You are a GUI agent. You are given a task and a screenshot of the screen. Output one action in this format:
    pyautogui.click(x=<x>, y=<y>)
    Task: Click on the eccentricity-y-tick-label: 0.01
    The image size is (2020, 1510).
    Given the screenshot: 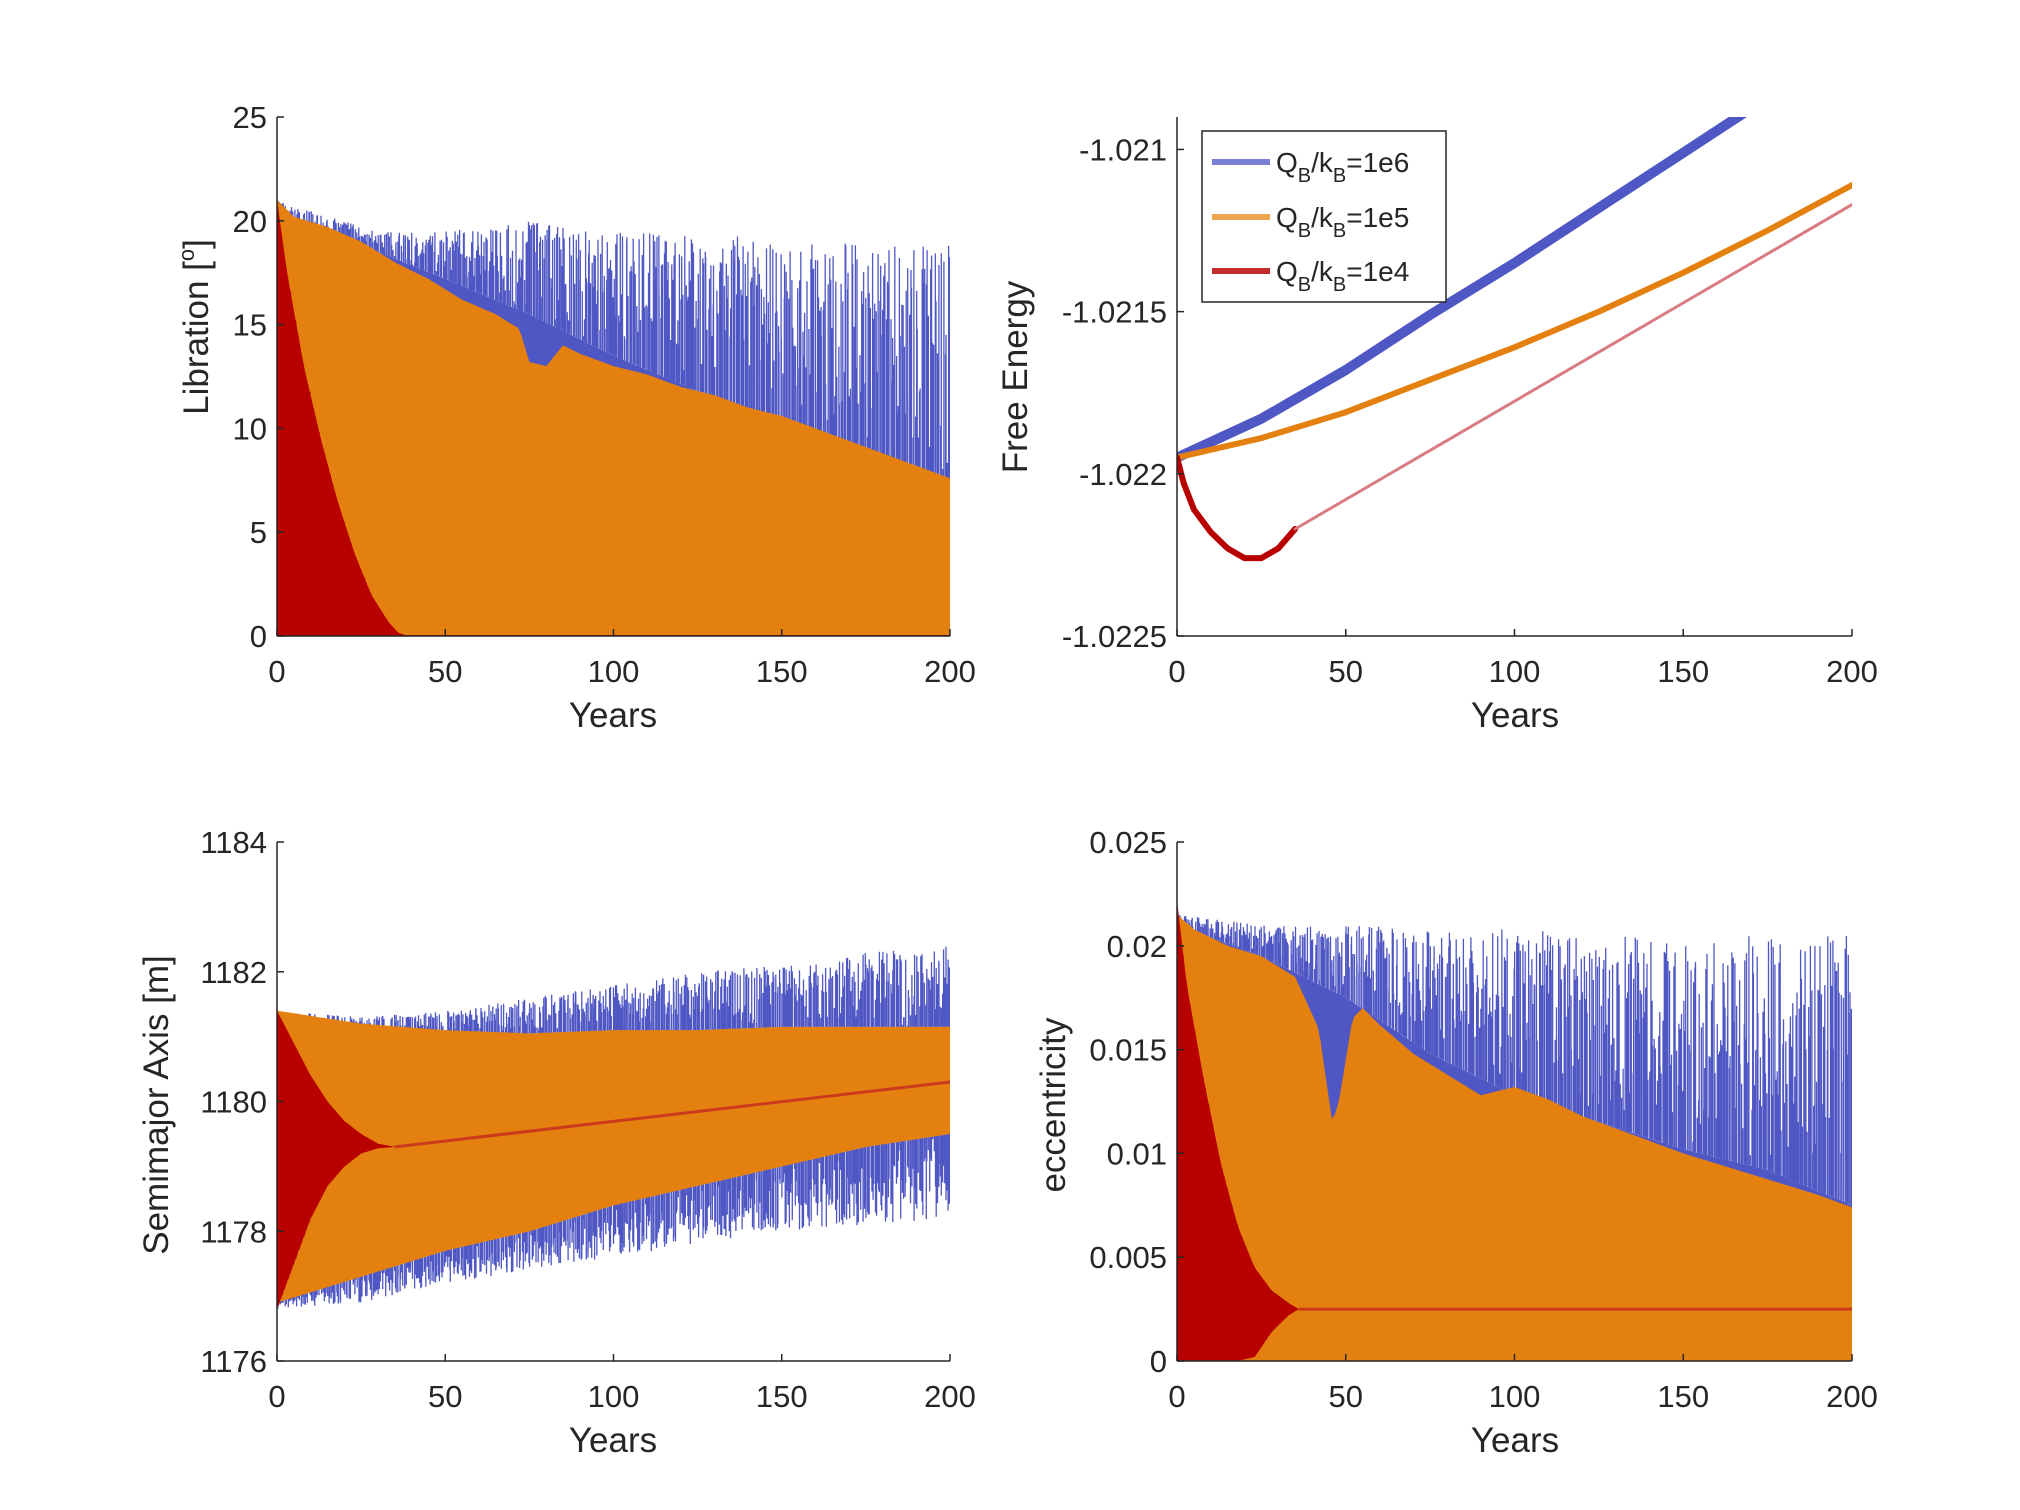 What is the action you would take?
    pyautogui.click(x=1137, y=1153)
    